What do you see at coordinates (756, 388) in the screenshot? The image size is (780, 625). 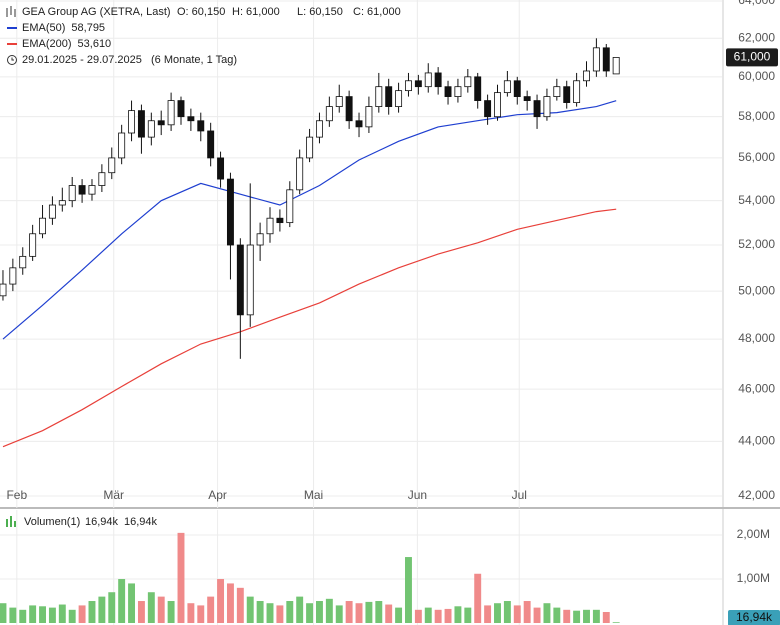 I see `y-tick-label: 46,000` at bounding box center [756, 388].